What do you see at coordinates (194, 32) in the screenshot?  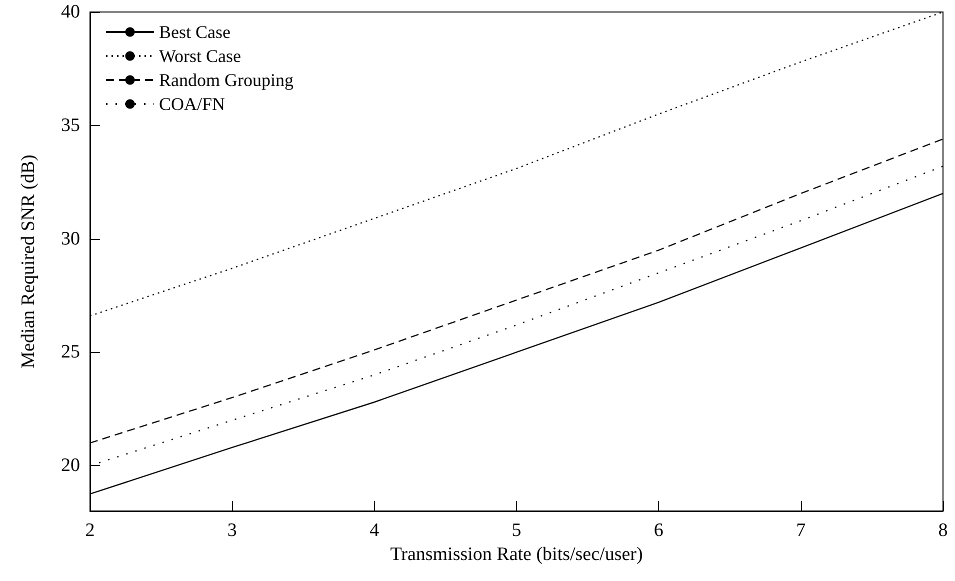 I see `legend-label: Best Case` at bounding box center [194, 32].